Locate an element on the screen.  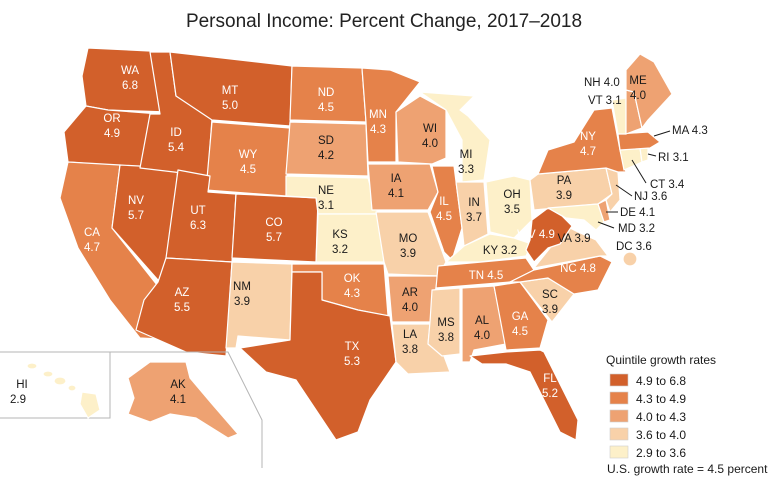
state-value-LA: 3.8 is located at coordinates (410, 350).